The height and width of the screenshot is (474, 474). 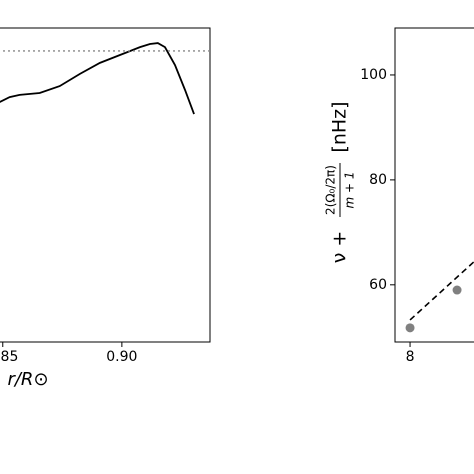 What do you see at coordinates (378, 285) in the screenshot?
I see `y-tick-label: 60` at bounding box center [378, 285].